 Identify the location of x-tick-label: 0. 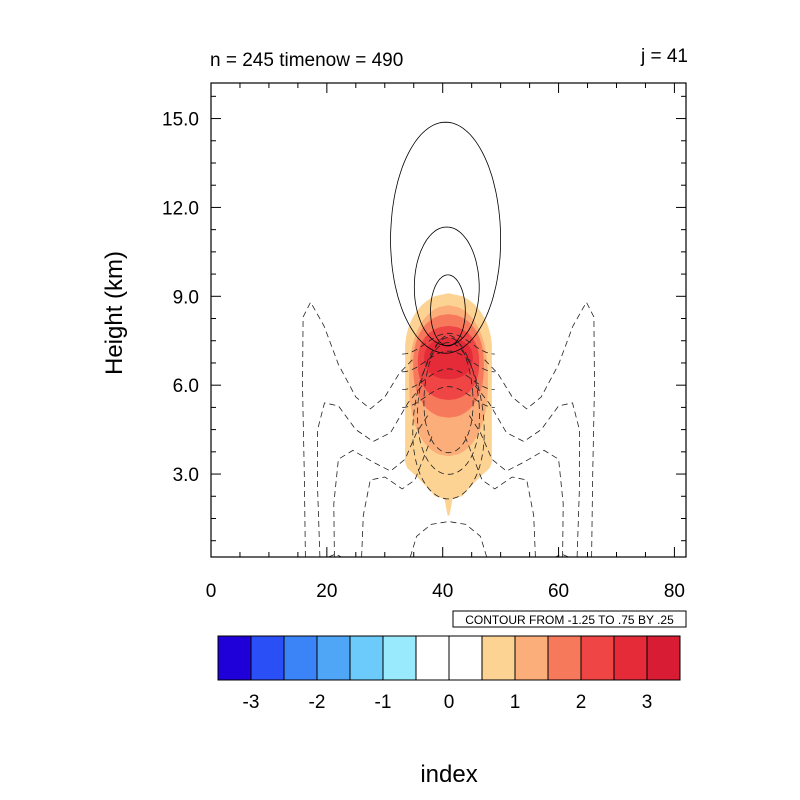
(211, 591).